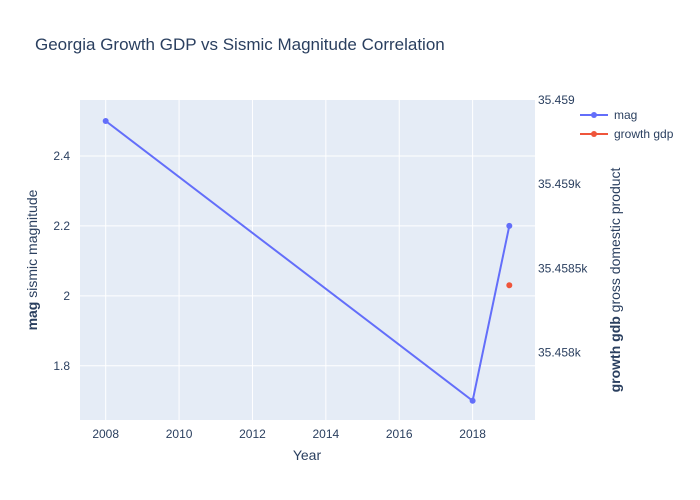 This screenshot has width=700, height=500. I want to click on y2-axis-label-bold: growth gdb, so click(615, 354).